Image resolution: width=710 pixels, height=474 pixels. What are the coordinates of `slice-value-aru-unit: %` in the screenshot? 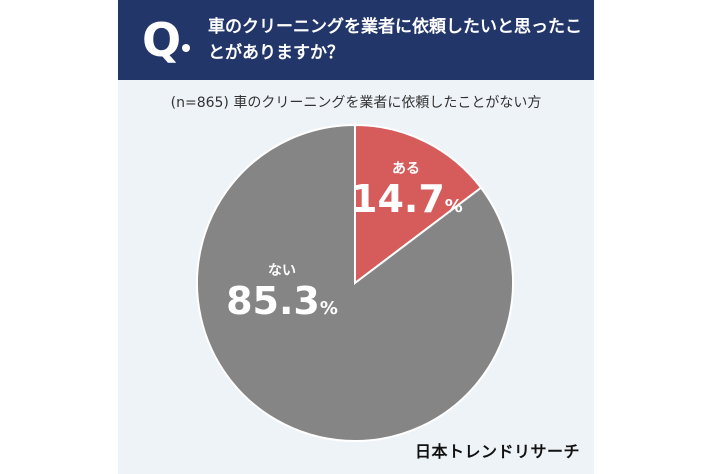 It's located at (453, 206).